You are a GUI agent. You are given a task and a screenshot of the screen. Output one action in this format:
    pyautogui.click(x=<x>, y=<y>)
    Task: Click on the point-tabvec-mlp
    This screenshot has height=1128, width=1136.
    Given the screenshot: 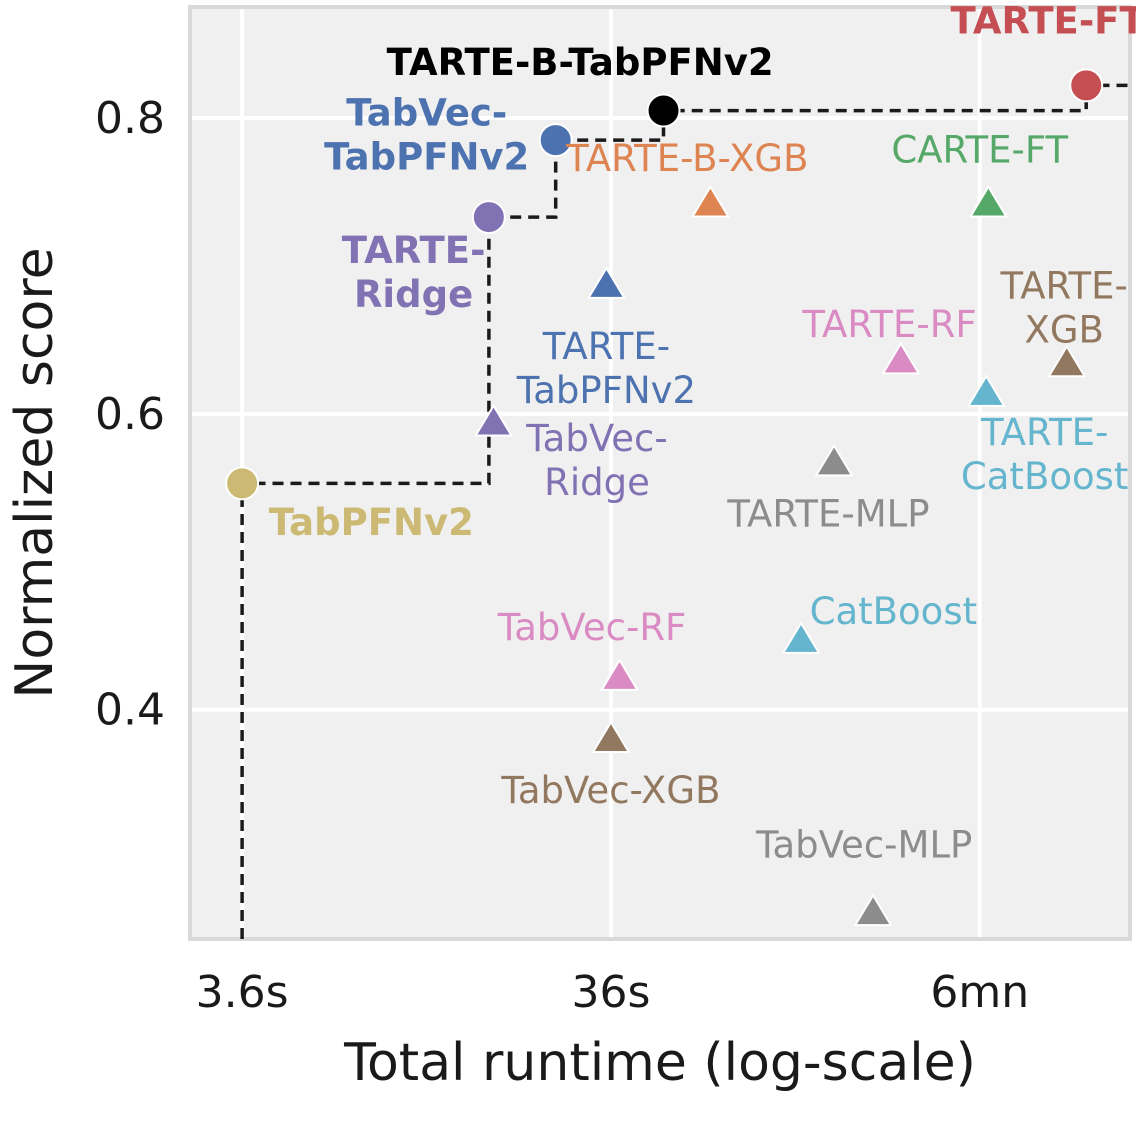 What is the action you would take?
    pyautogui.click(x=873, y=910)
    